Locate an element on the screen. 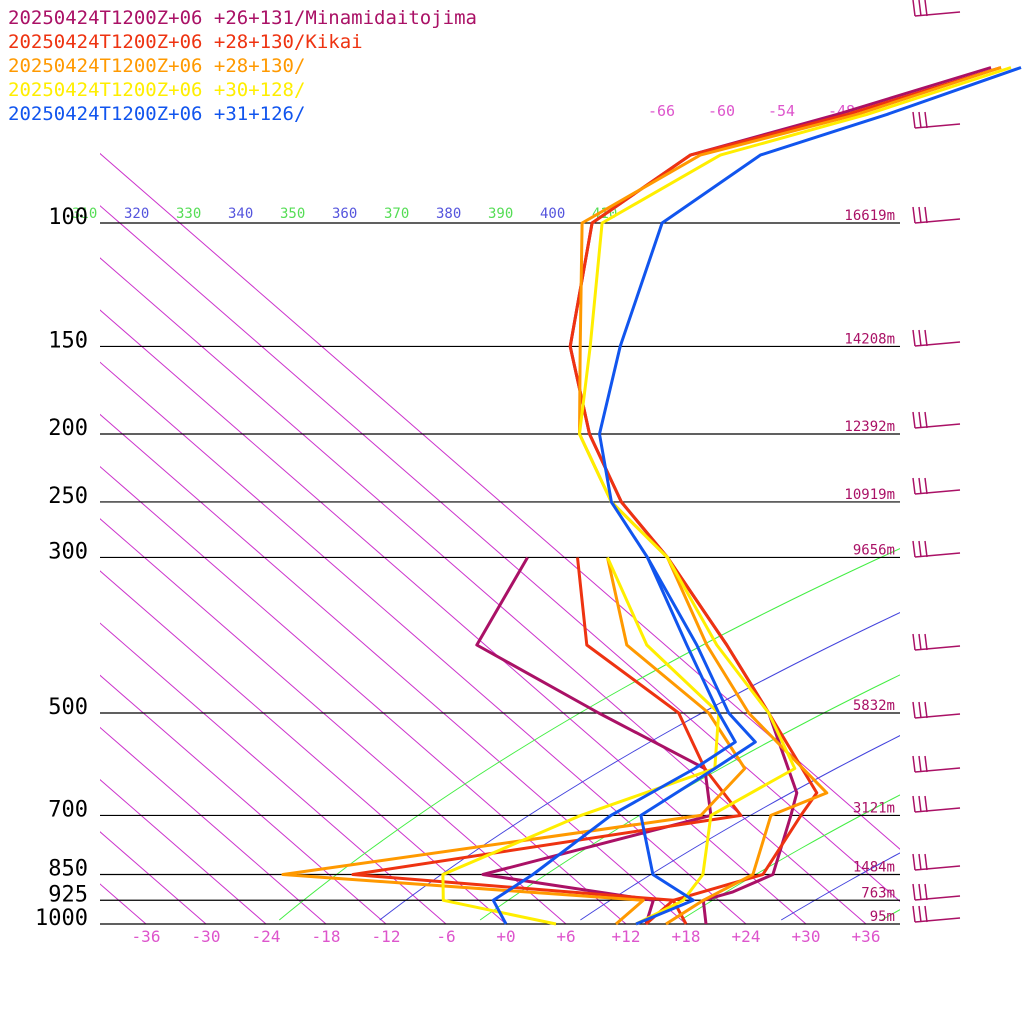 This screenshot has width=1024, height=1024. theta-labels: 310 320 330 340 350 360 370 380 390 400 410 is located at coordinates (344, 214).